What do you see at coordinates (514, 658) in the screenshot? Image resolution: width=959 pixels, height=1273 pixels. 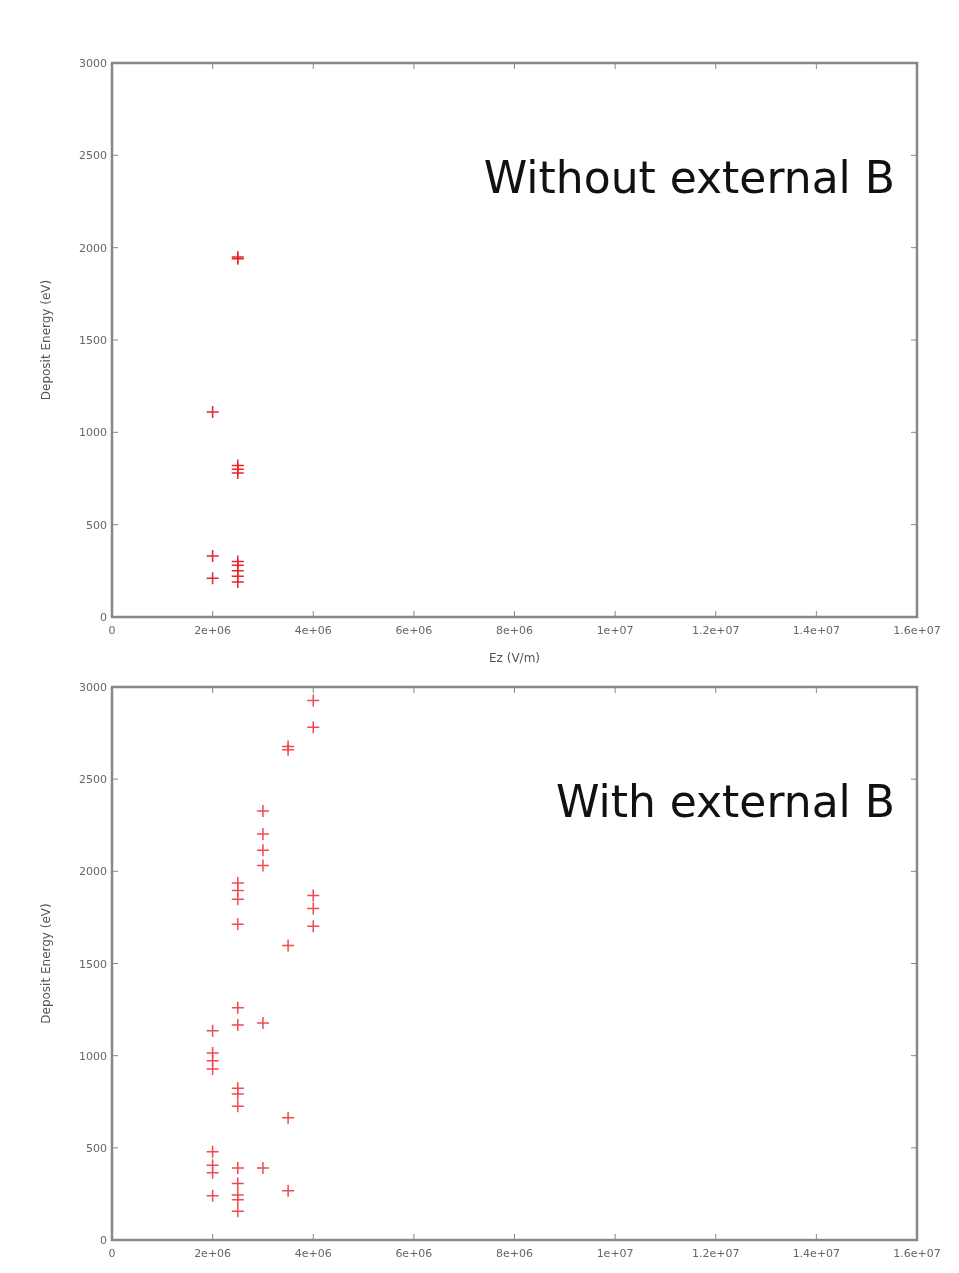 I see `x-axis-title: Ez (V/m)` at bounding box center [514, 658].